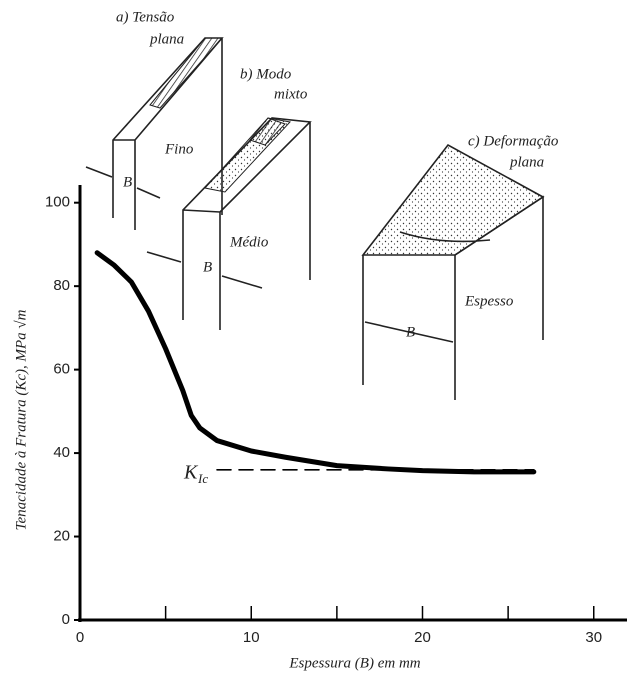 This screenshot has height=684, width=627. Describe the element at coordinates (179, 149) in the screenshot. I see `annotation: Fino` at that location.